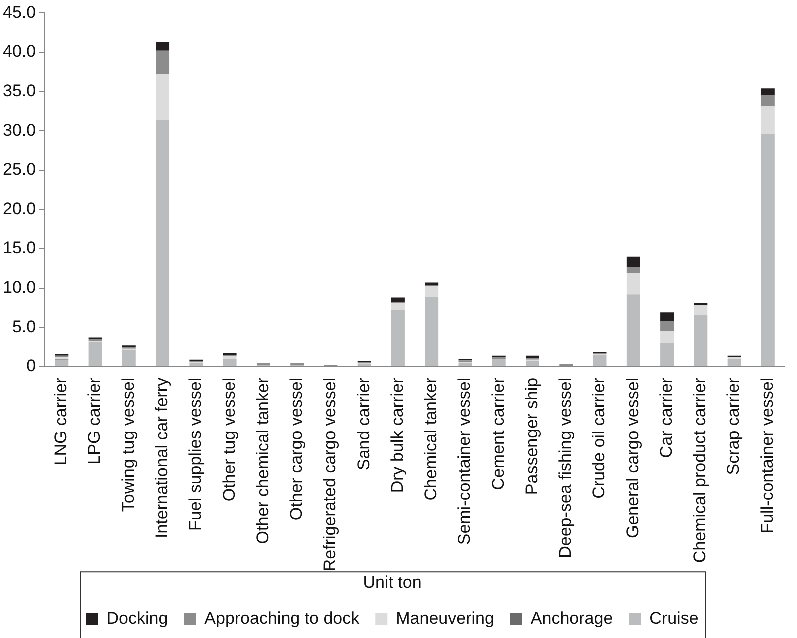 This screenshot has width=797, height=638. I want to click on legend-label: Docking, so click(137, 618).